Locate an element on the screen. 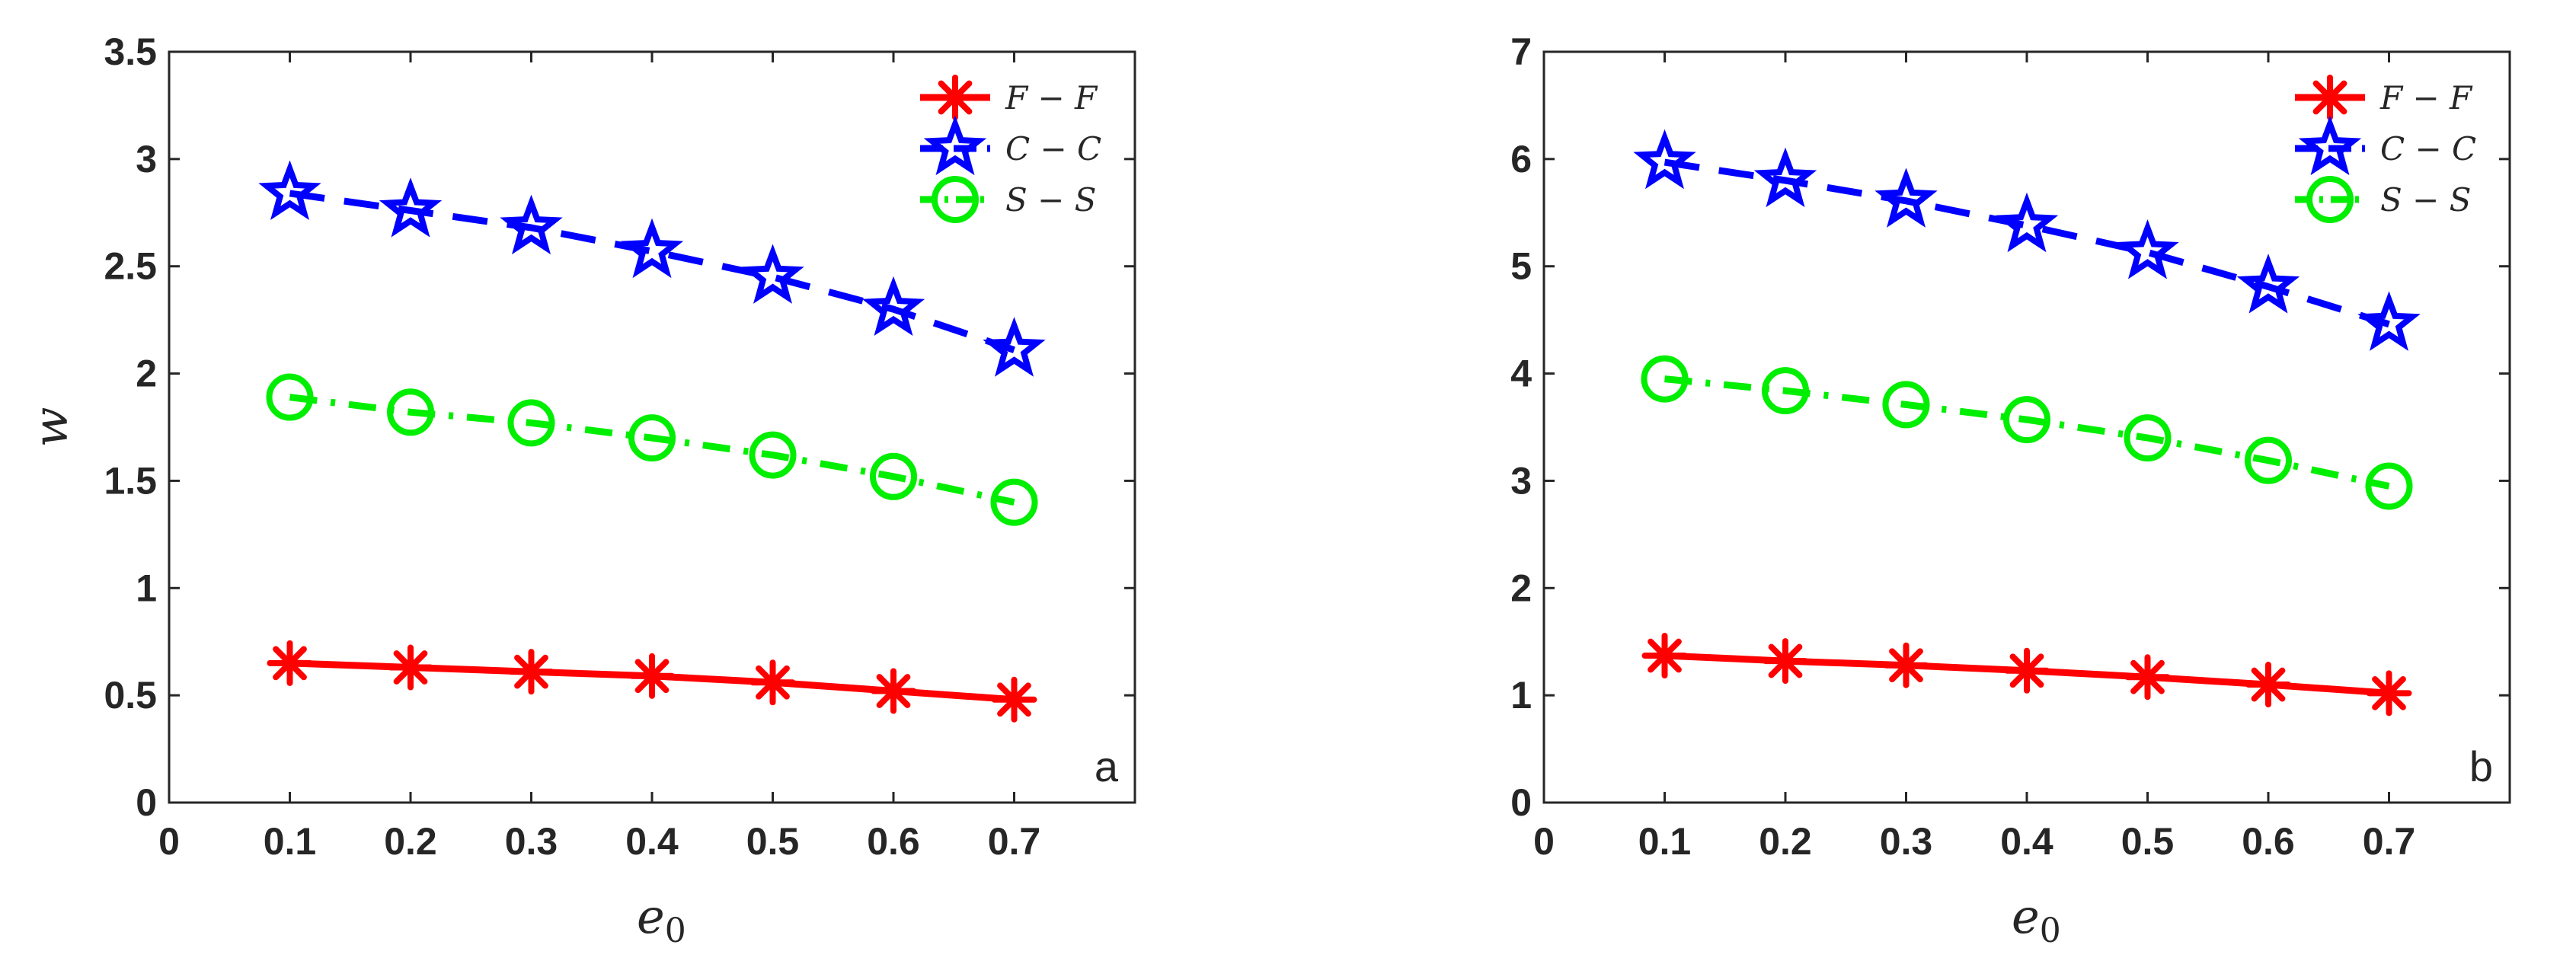 This screenshot has width=2576, height=964. panel-label: b is located at coordinates (2481, 766).